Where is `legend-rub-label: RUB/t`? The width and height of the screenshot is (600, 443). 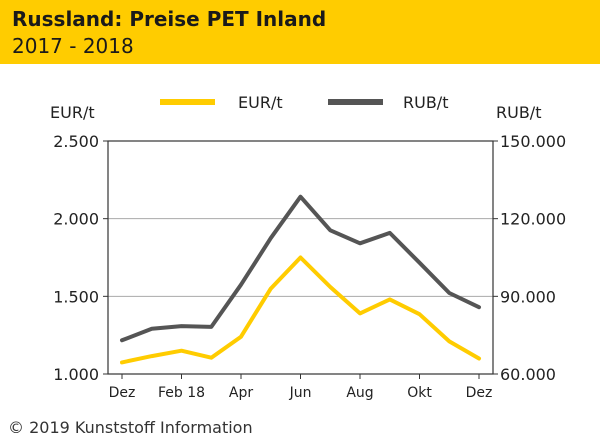 legend-rub-label: RUB/t is located at coordinates (425, 102).